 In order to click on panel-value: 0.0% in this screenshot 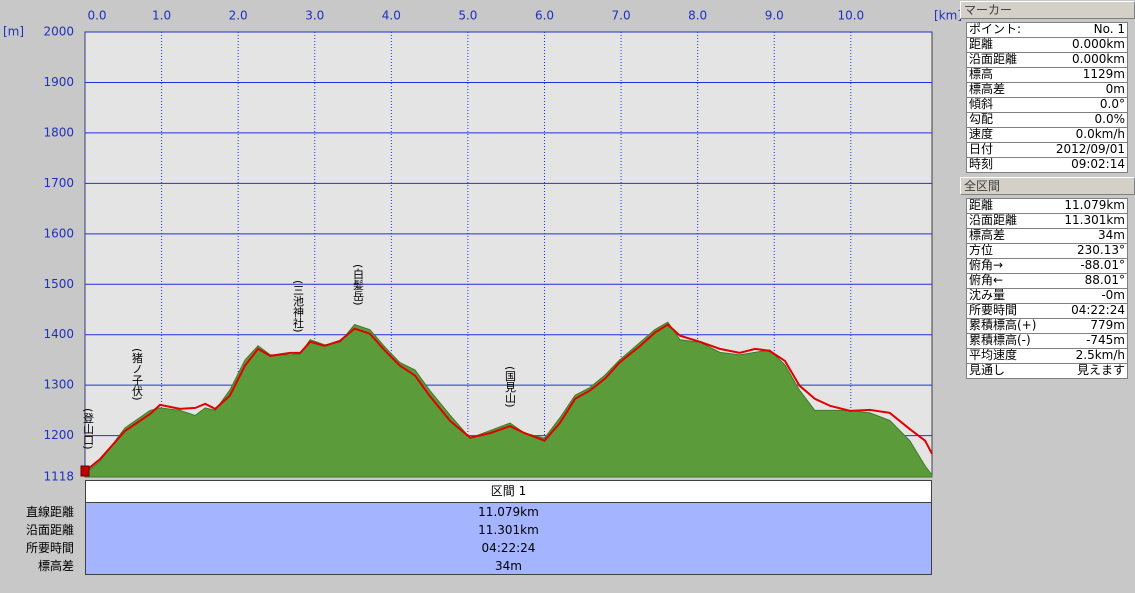, I will do `click(1110, 119)`.